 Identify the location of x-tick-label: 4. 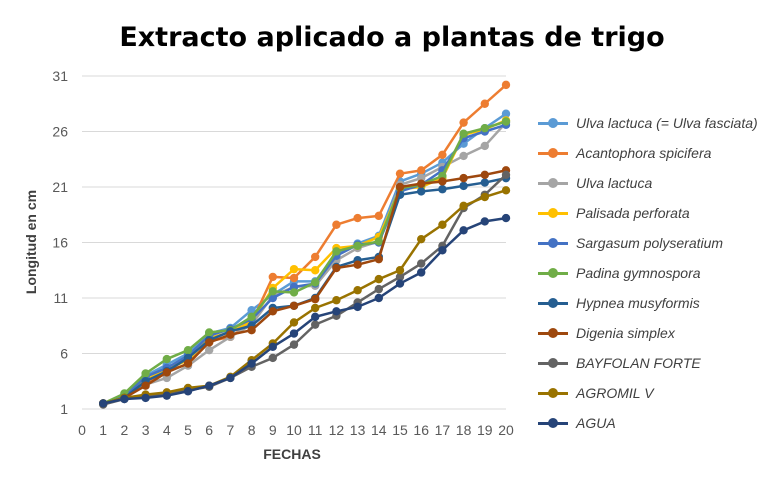
(167, 430).